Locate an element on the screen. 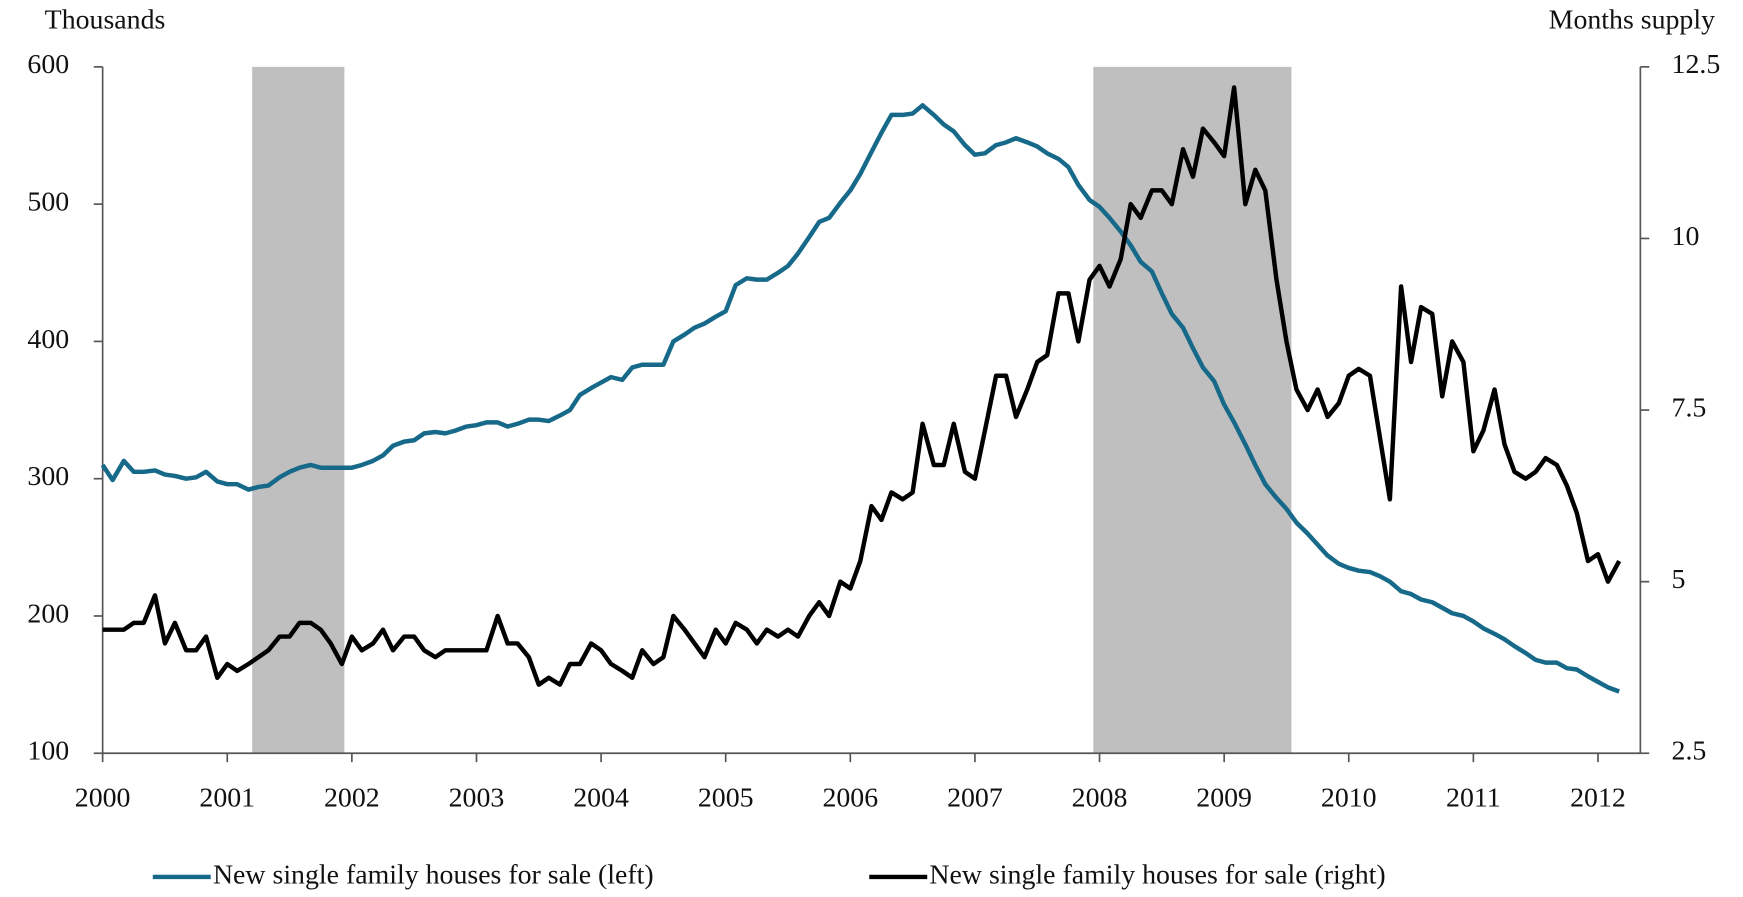 The width and height of the screenshot is (1743, 897). y-tick-label: 500 is located at coordinates (48, 202).